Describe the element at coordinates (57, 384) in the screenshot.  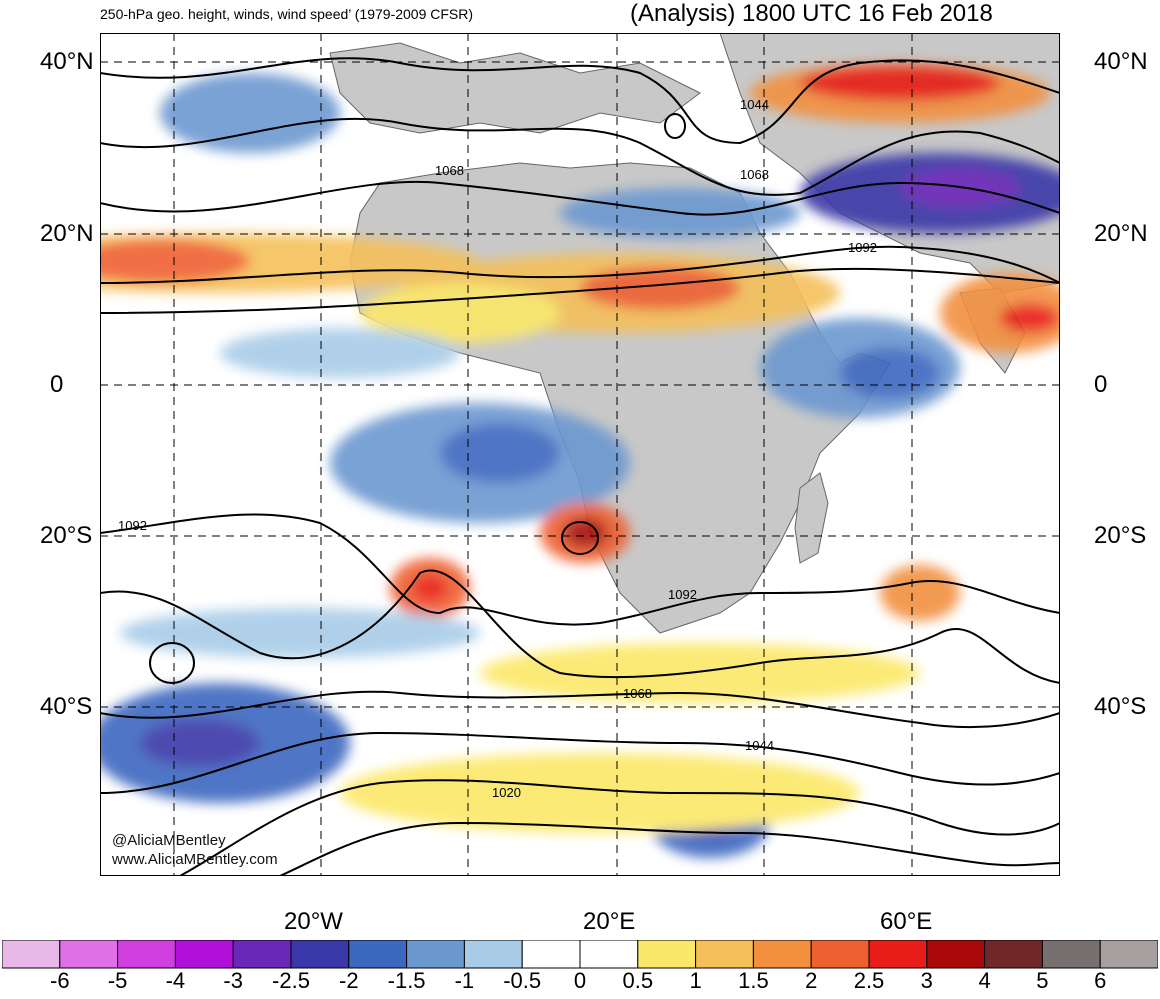
I see `lat-label-eq-left: 0` at that location.